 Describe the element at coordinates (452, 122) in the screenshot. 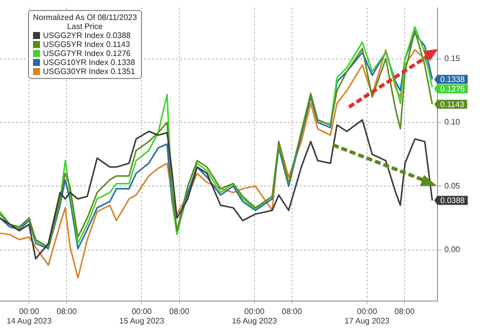

I see `y-tick-label: 0.10` at that location.